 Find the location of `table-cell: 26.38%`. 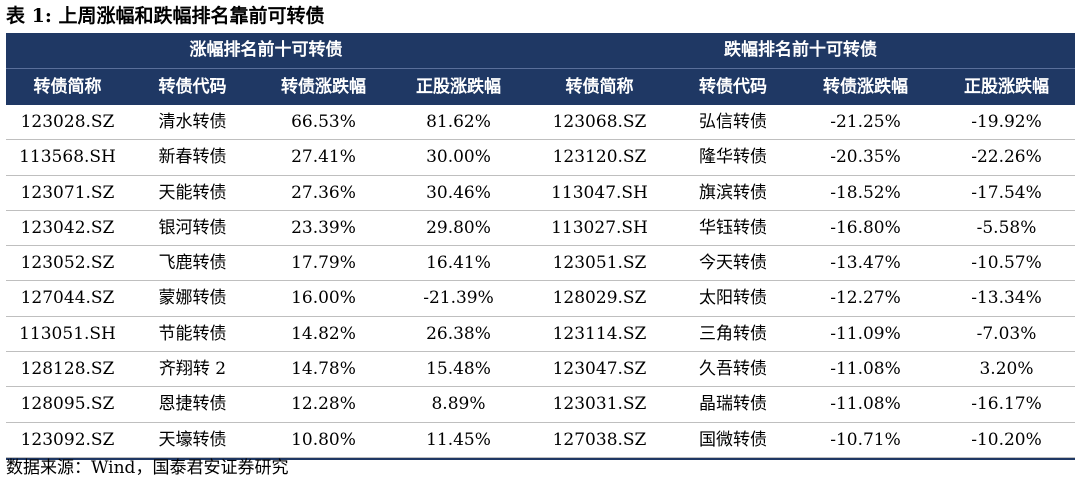

table-cell: 26.38% is located at coordinates (458, 333).